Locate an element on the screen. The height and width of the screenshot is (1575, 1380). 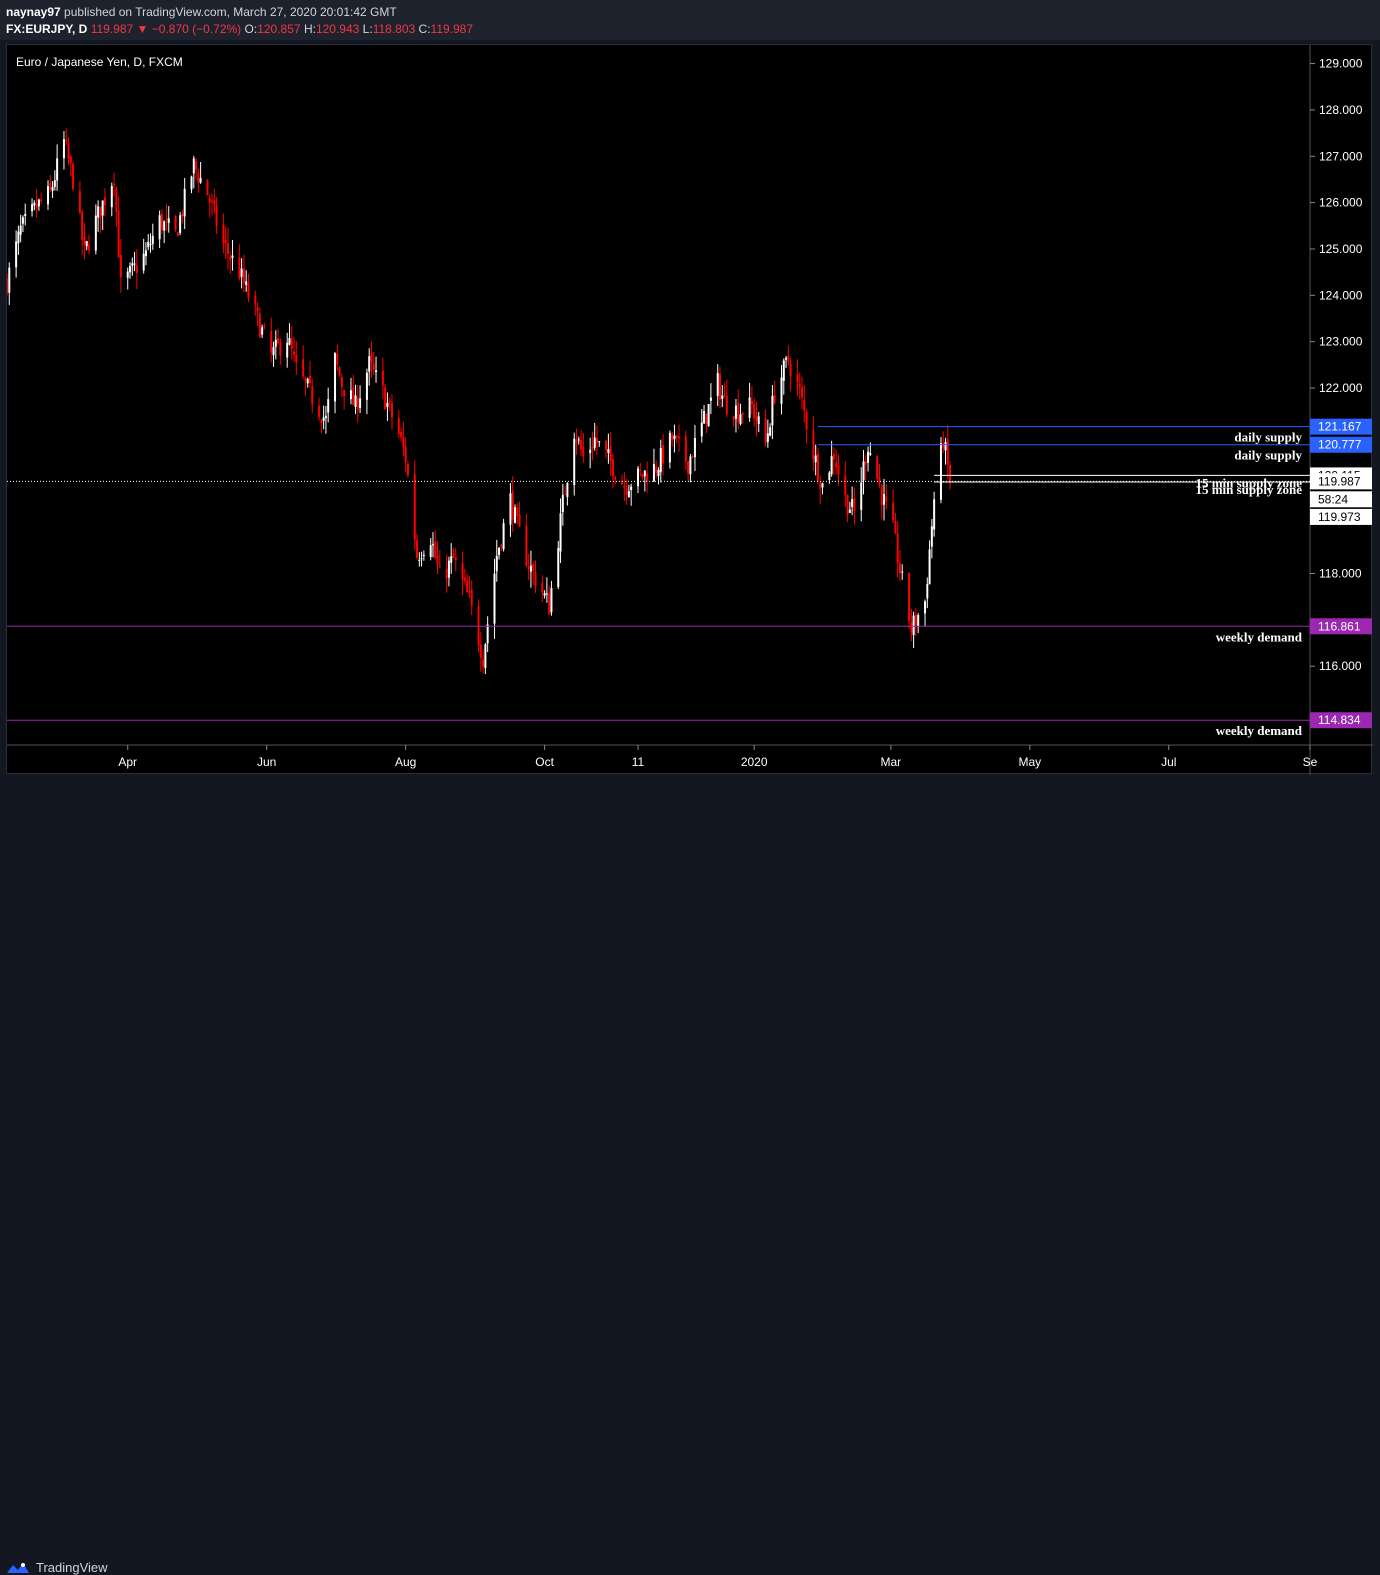
open-value: 120.857 is located at coordinates (279, 29).